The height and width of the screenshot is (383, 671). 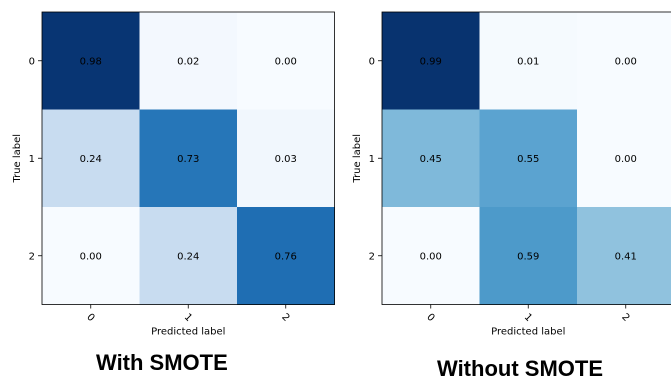 I want to click on cell-value-label: 0.03, so click(x=286, y=159).